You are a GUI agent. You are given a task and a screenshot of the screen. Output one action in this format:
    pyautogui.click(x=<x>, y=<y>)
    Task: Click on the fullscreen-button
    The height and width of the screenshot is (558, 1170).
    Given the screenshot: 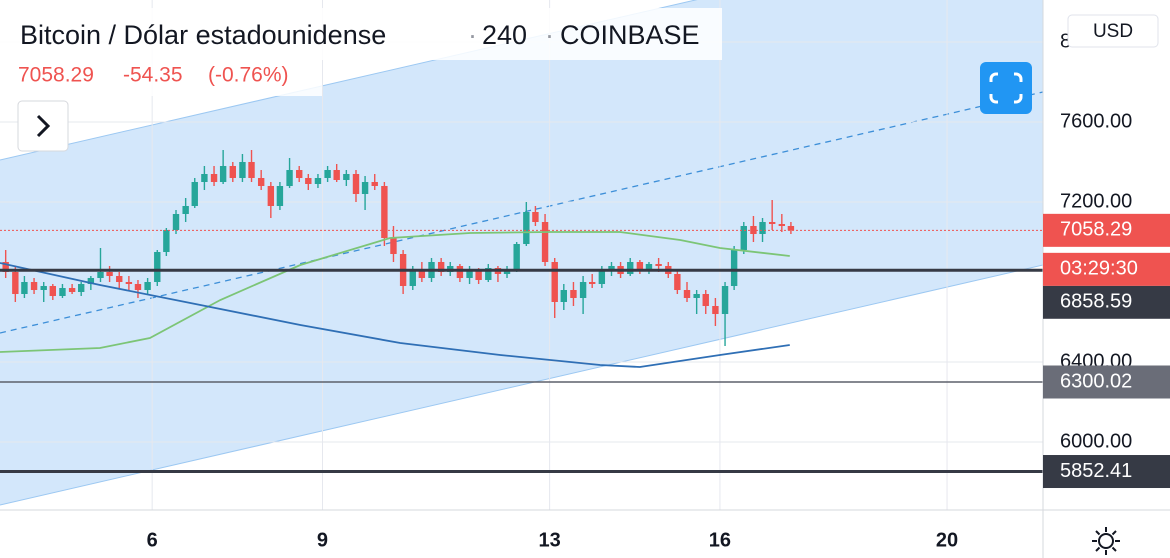 What is the action you would take?
    pyautogui.click(x=1006, y=88)
    